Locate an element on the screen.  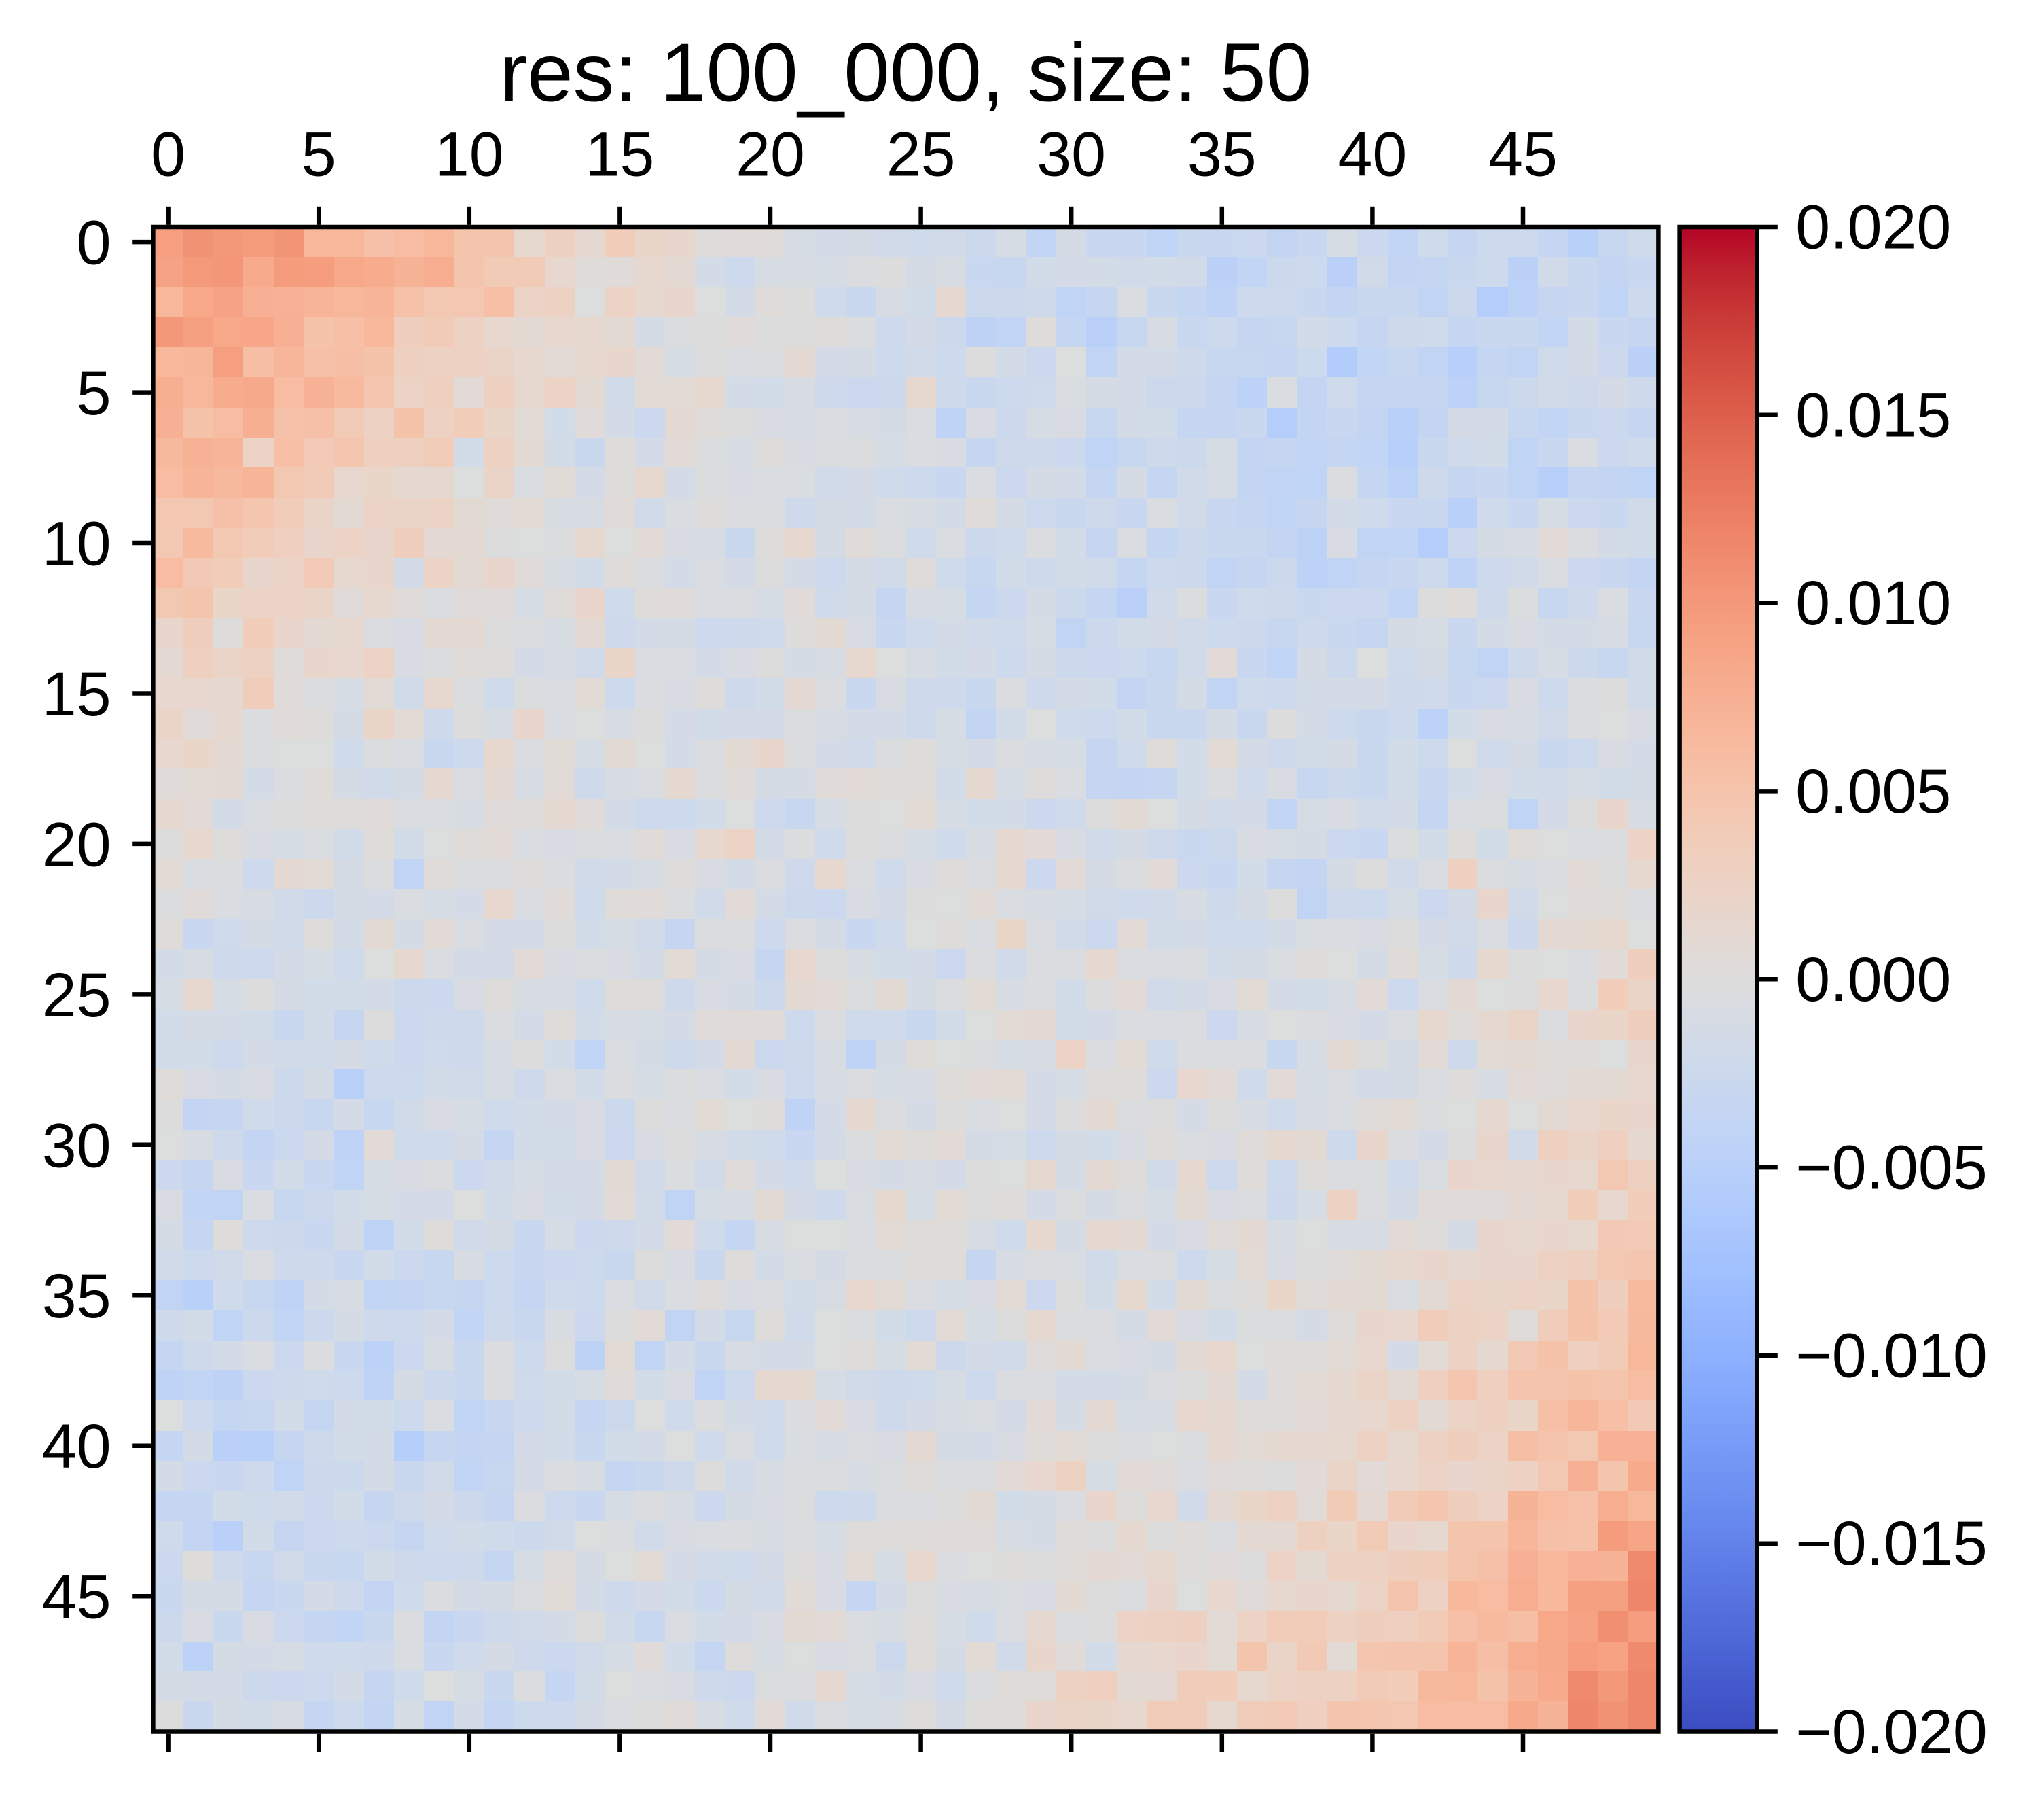
svg-text: −0.020 is located at coordinates (1891, 1732).